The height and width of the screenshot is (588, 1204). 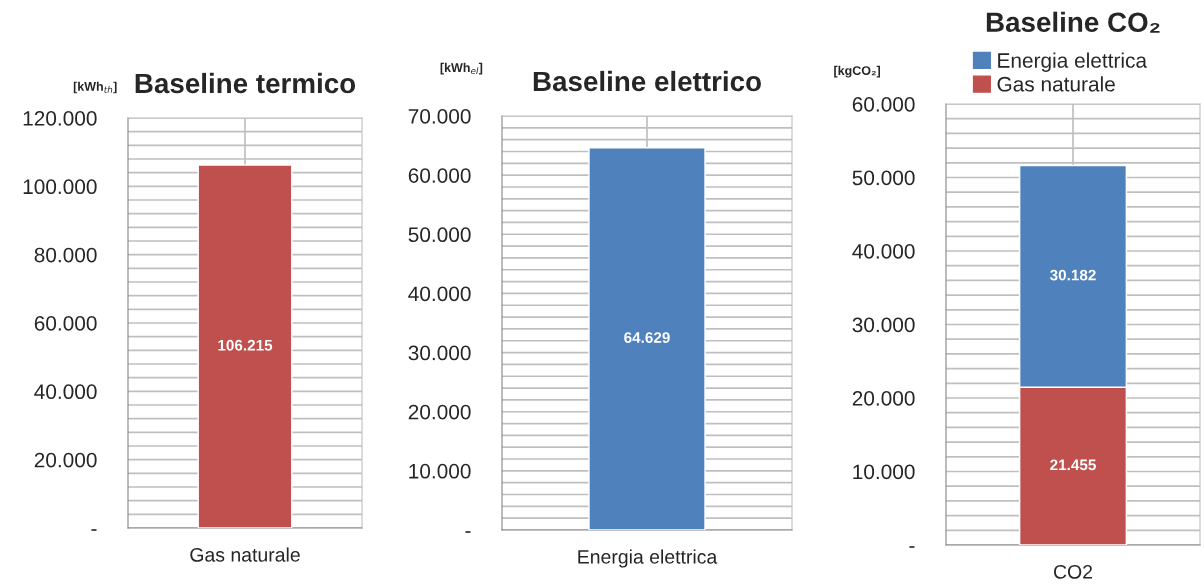 I want to click on y-tick-label: 120.000, so click(x=60, y=118).